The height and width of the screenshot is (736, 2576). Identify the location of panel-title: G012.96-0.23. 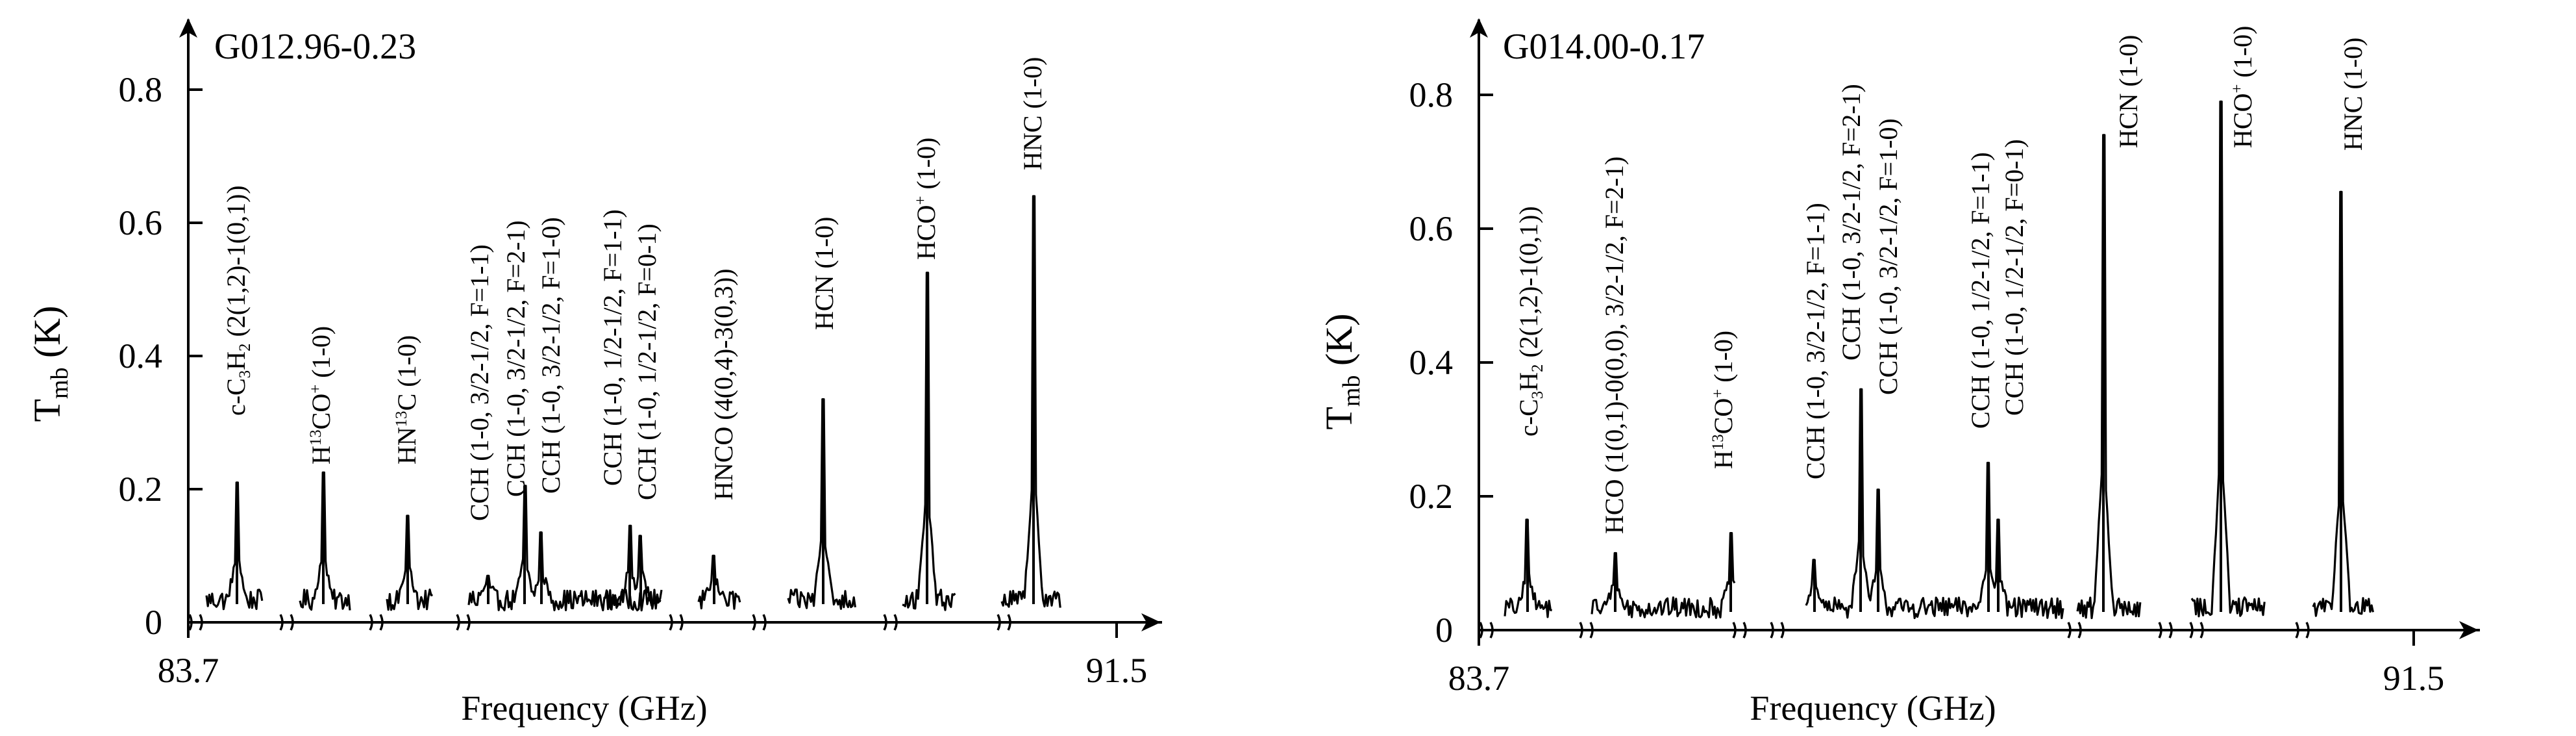
(315, 47).